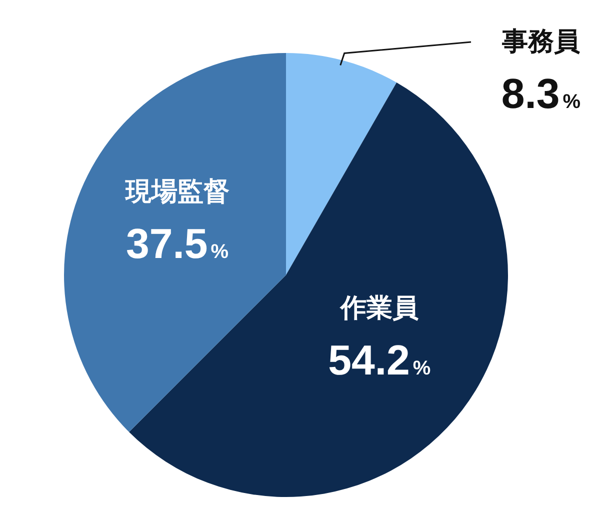  What do you see at coordinates (177, 191) in the screenshot?
I see `slice-label: 現場監督` at bounding box center [177, 191].